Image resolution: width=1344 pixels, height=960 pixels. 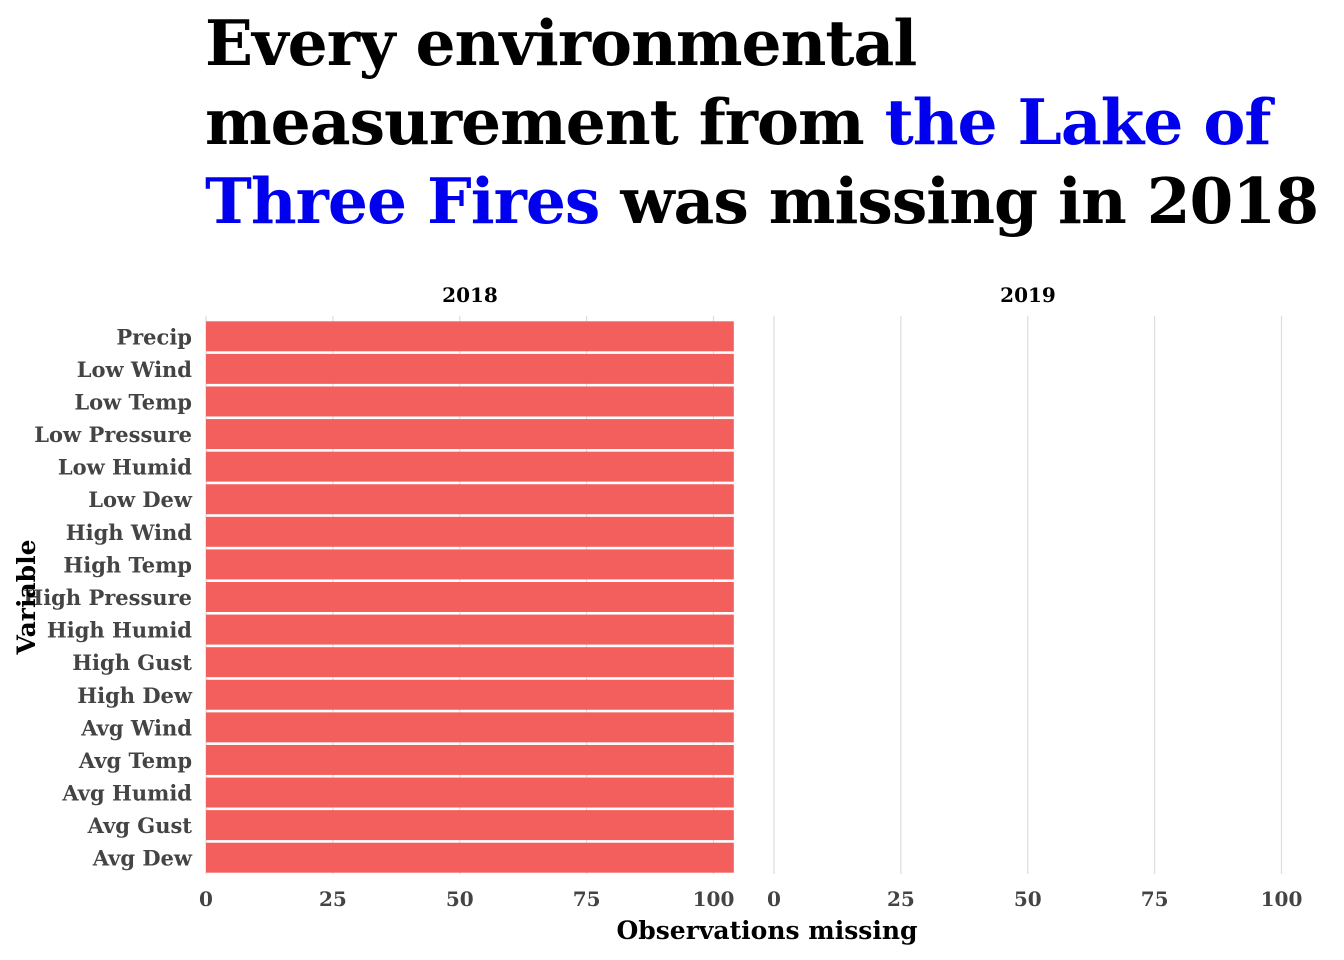 I want to click on bar-2018-high-humid, so click(x=470, y=629).